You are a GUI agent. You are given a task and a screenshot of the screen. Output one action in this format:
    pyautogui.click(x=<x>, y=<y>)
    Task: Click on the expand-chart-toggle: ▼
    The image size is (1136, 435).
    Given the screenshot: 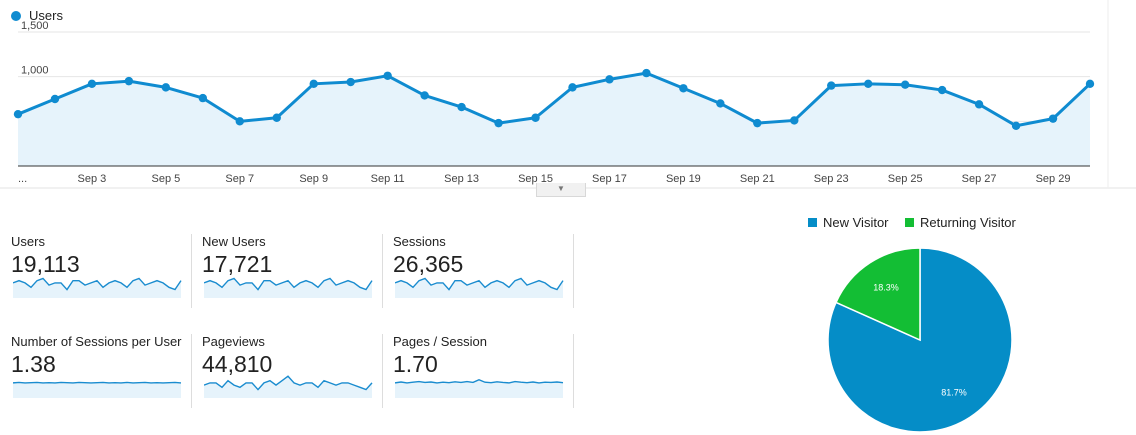 What is the action you would take?
    pyautogui.click(x=561, y=190)
    